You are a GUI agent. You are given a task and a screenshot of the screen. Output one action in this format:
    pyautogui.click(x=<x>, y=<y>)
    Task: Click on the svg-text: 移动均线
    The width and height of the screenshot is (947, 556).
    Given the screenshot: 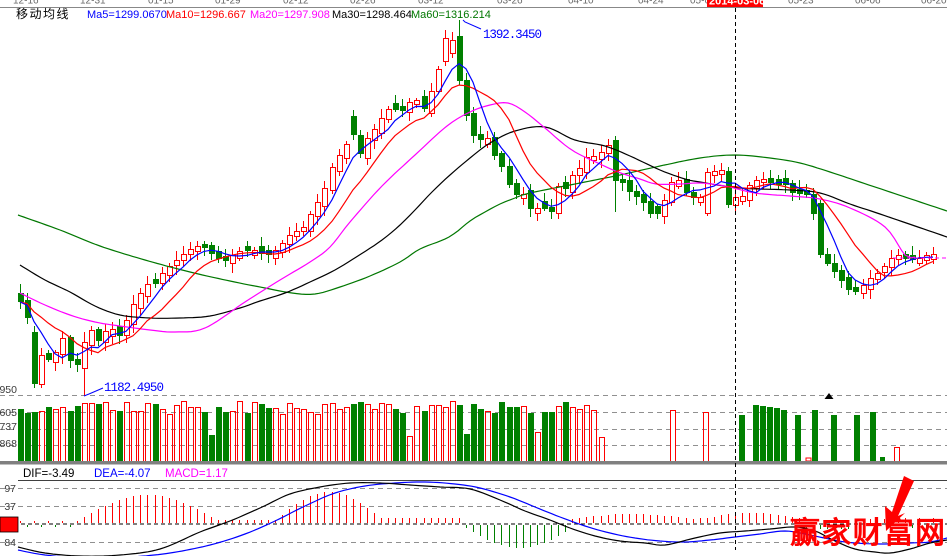 What is the action you would take?
    pyautogui.click(x=43, y=14)
    